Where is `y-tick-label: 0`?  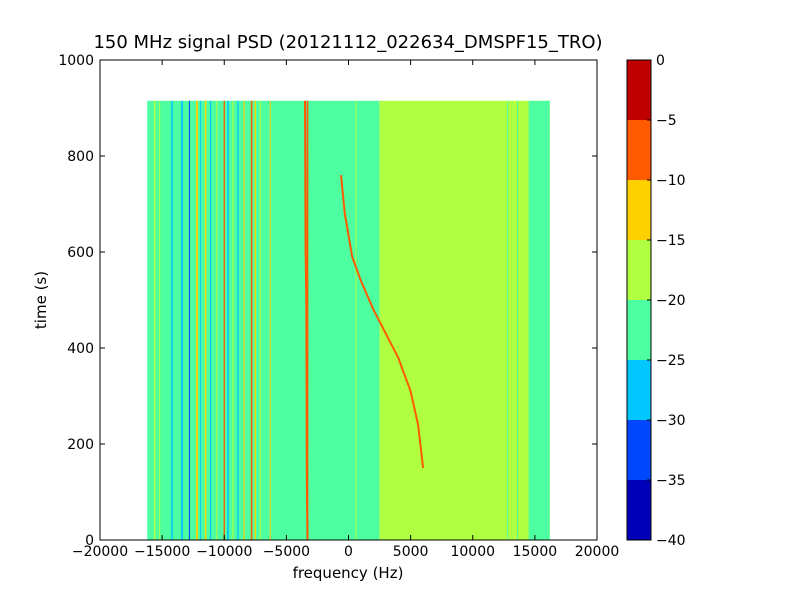 y-tick-label: 0 is located at coordinates (89, 541).